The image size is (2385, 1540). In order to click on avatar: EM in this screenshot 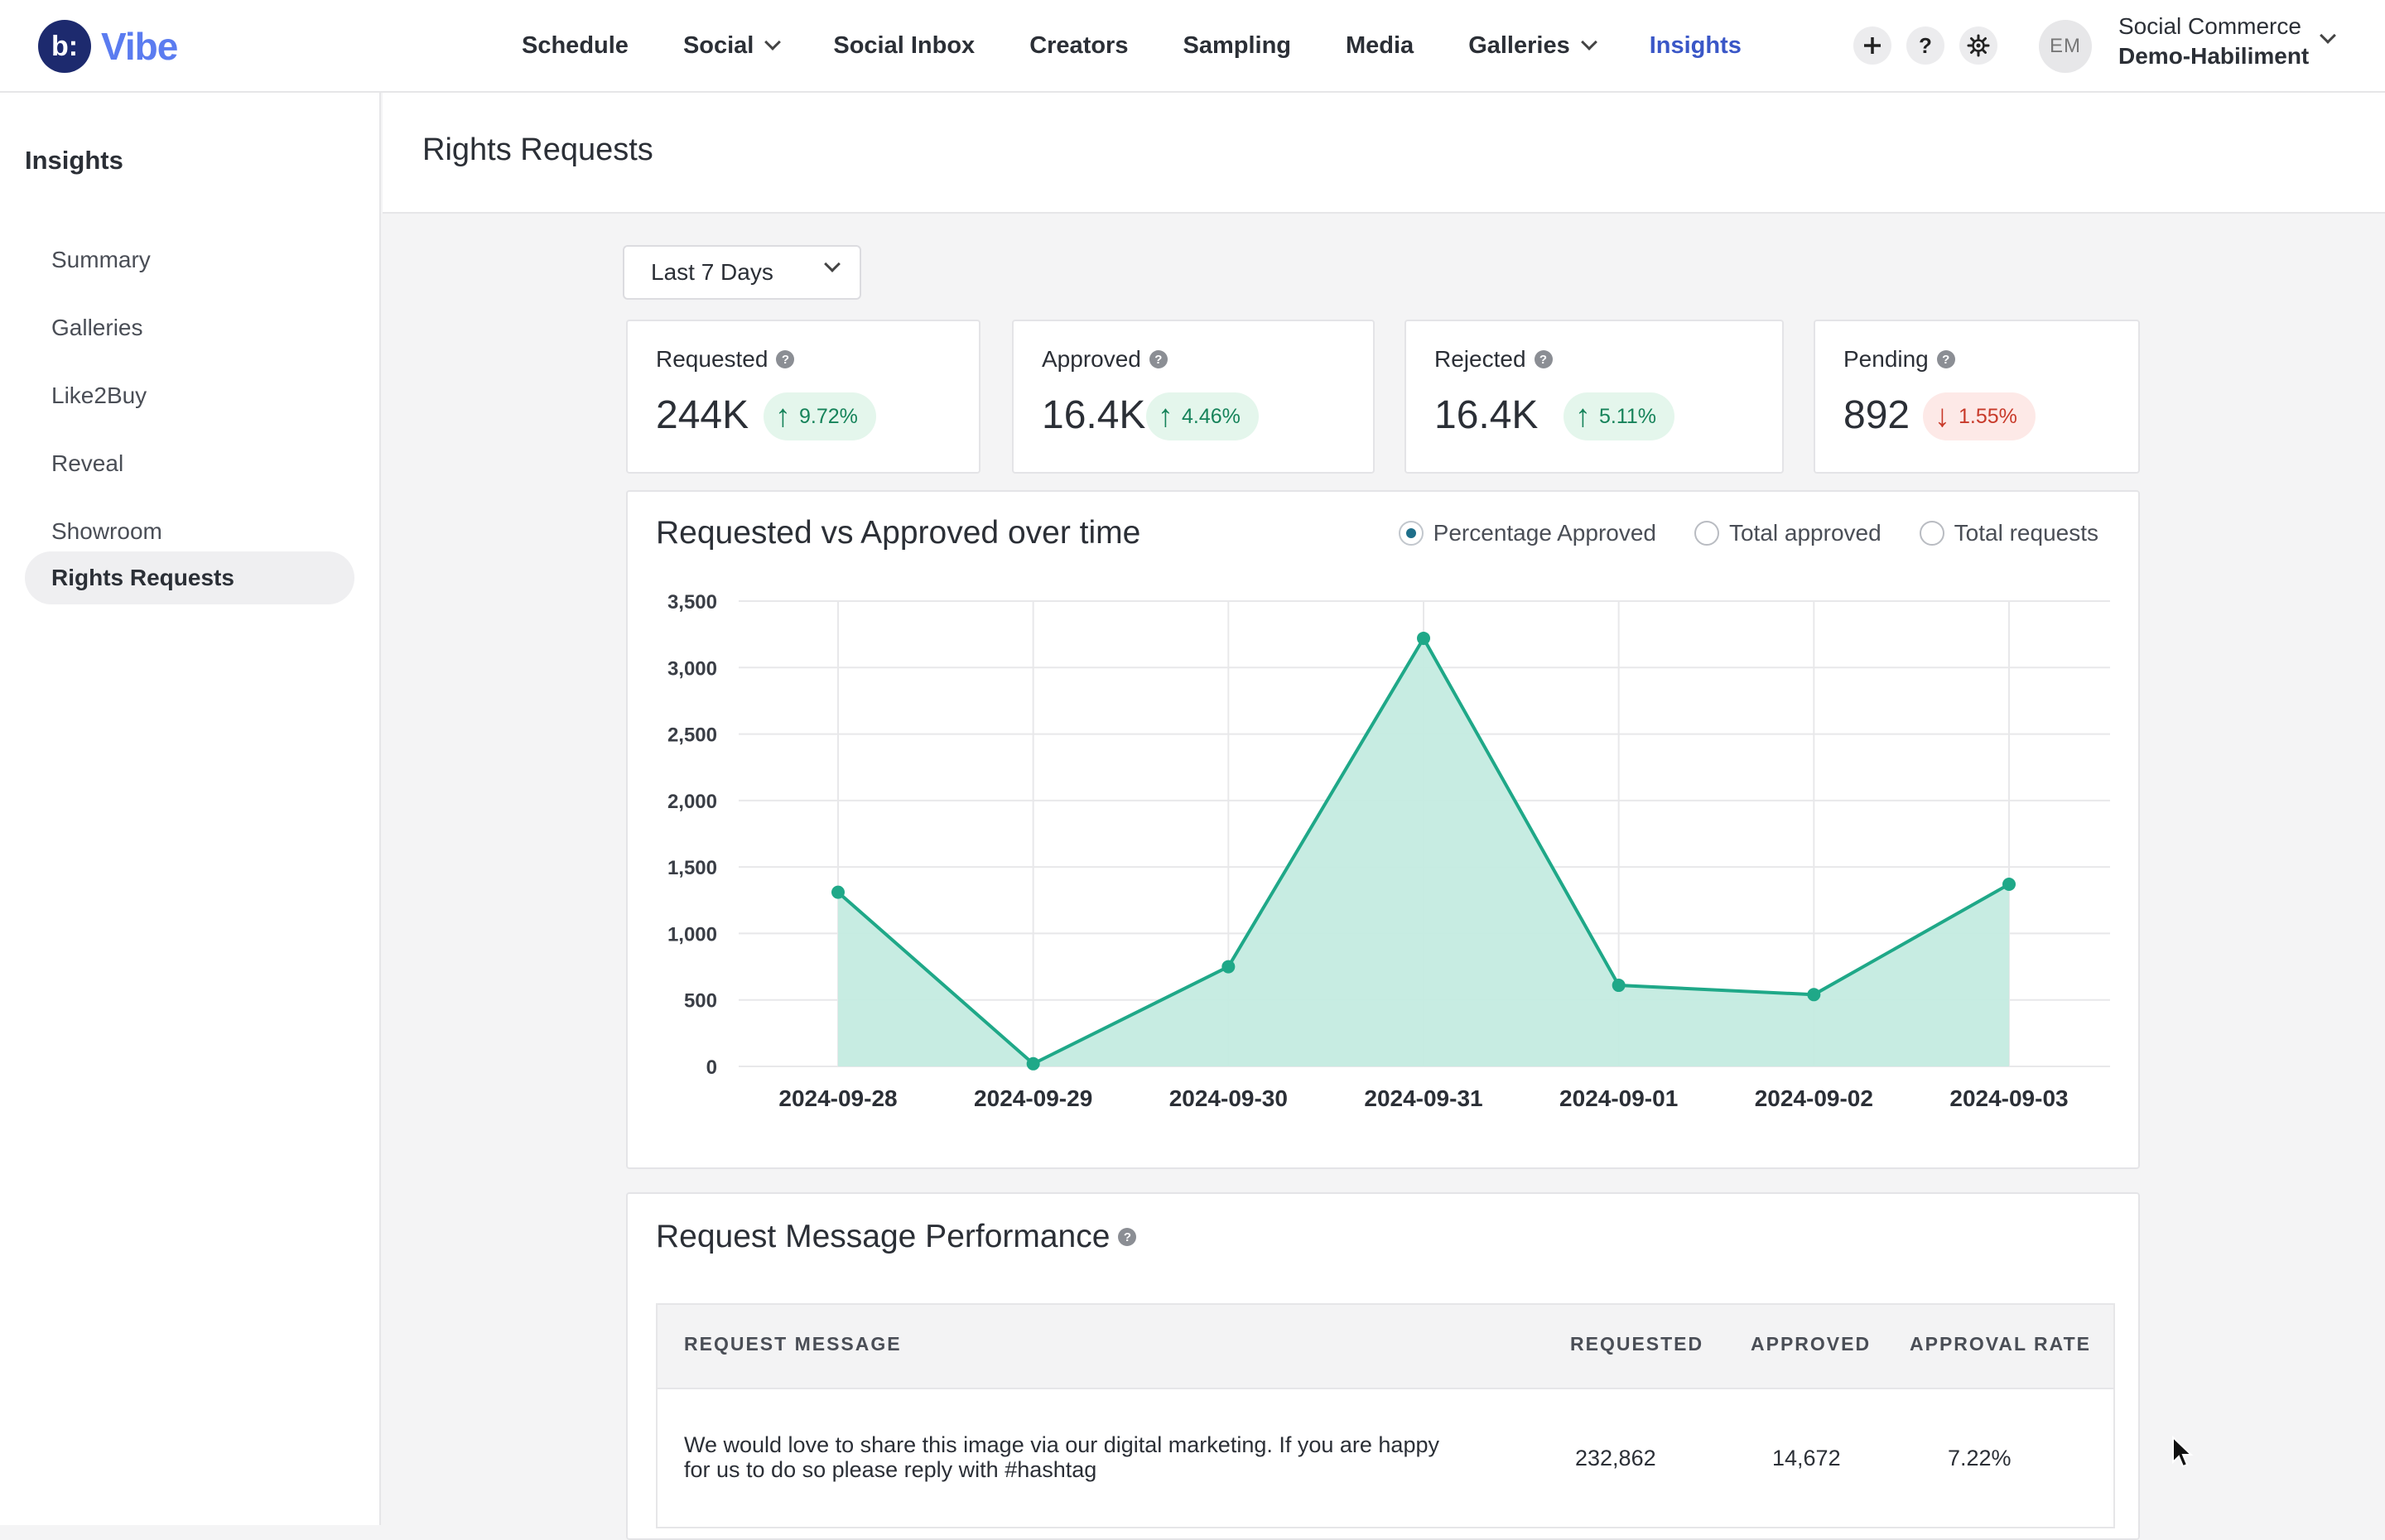, I will do `click(2065, 46)`.